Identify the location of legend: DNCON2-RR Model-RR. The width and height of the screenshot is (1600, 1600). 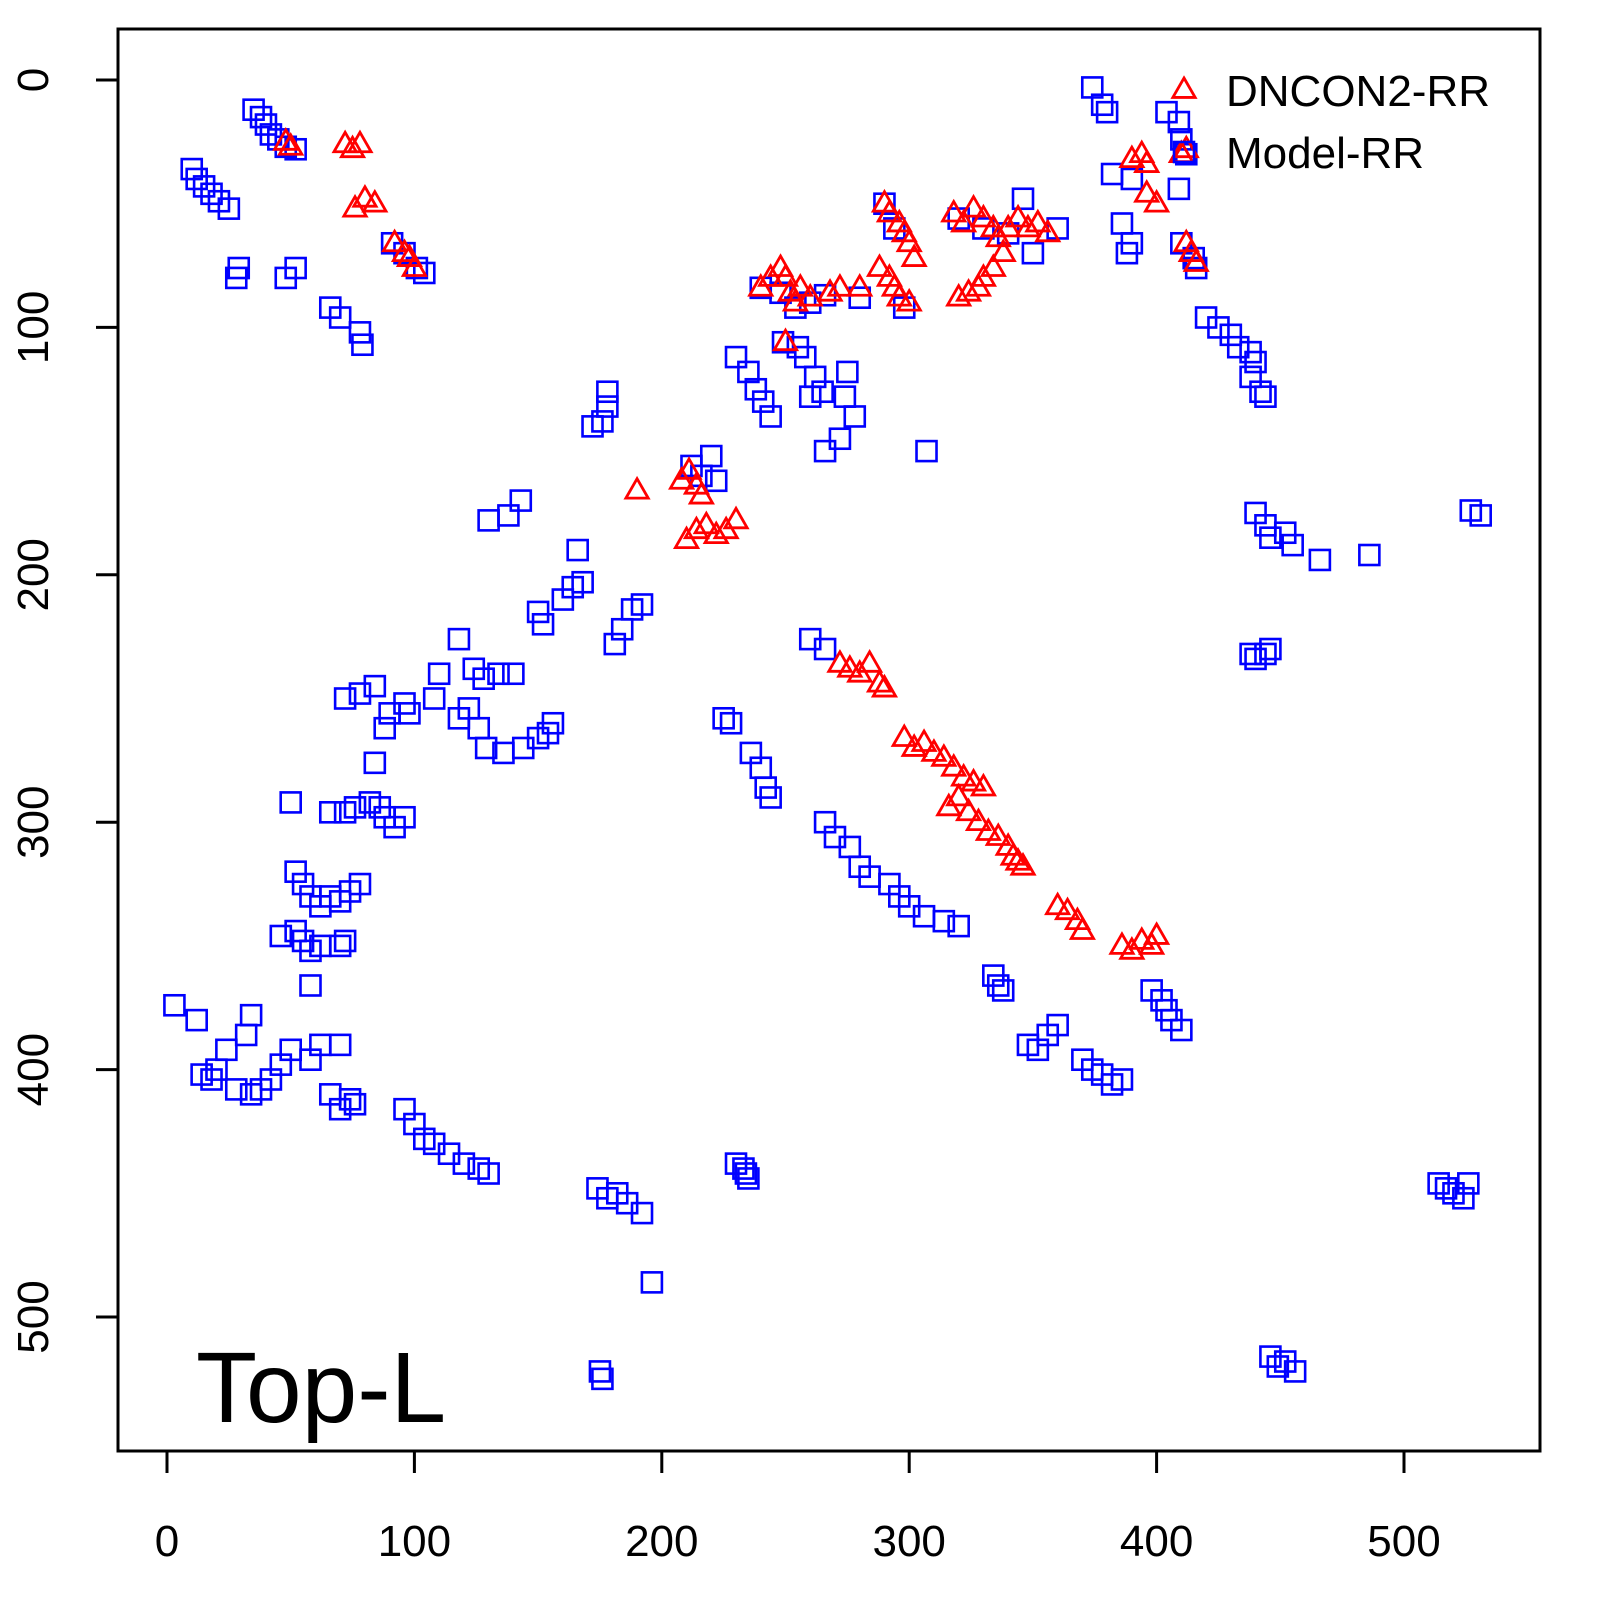
(1330, 122).